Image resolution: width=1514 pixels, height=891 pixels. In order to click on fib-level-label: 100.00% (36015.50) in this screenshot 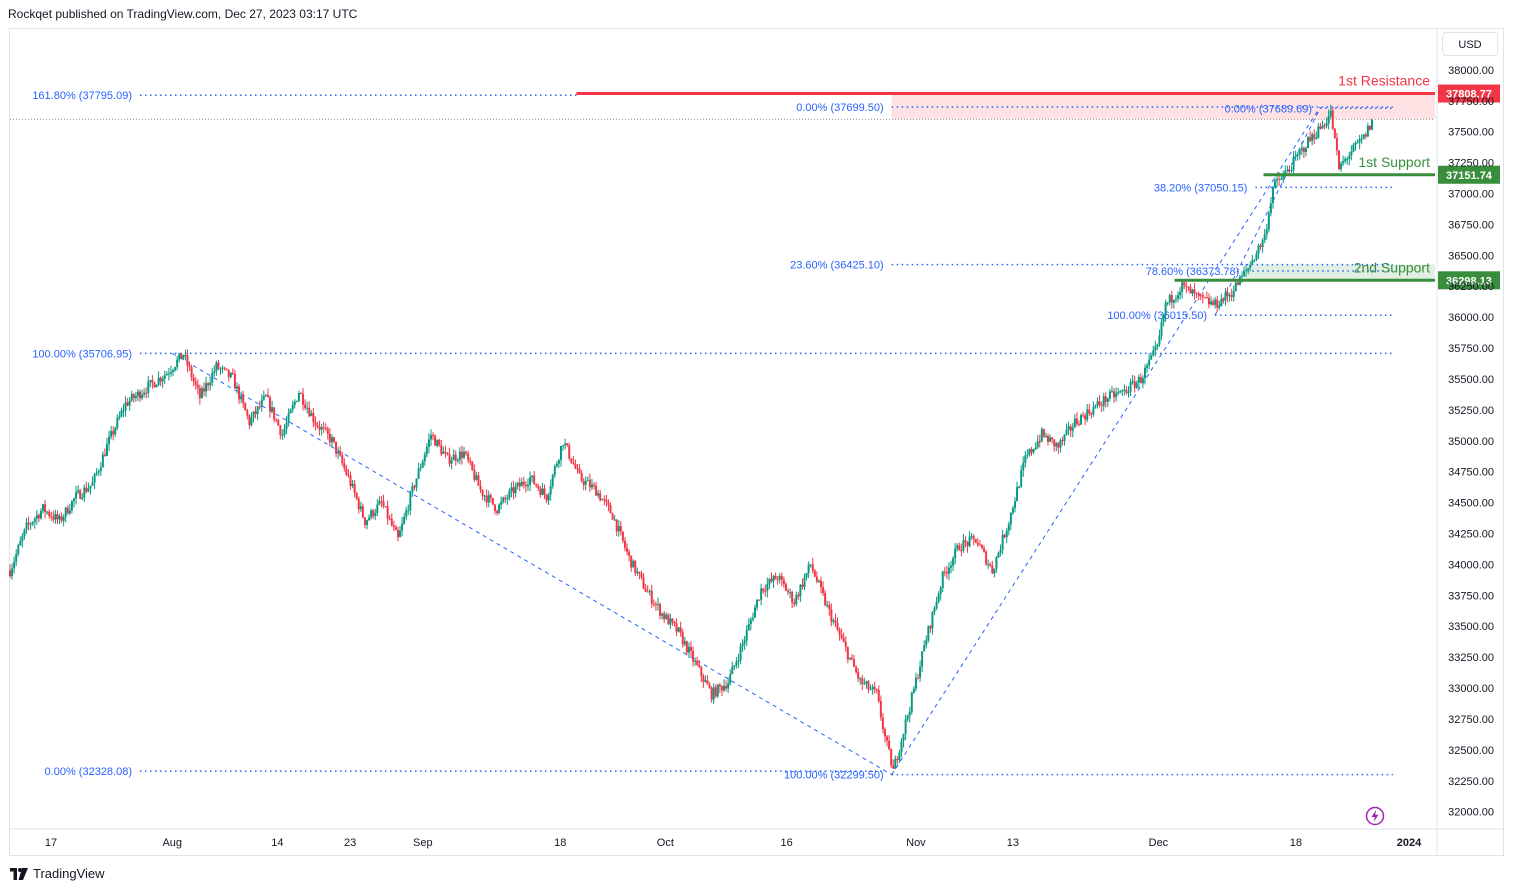, I will do `click(1157, 316)`.